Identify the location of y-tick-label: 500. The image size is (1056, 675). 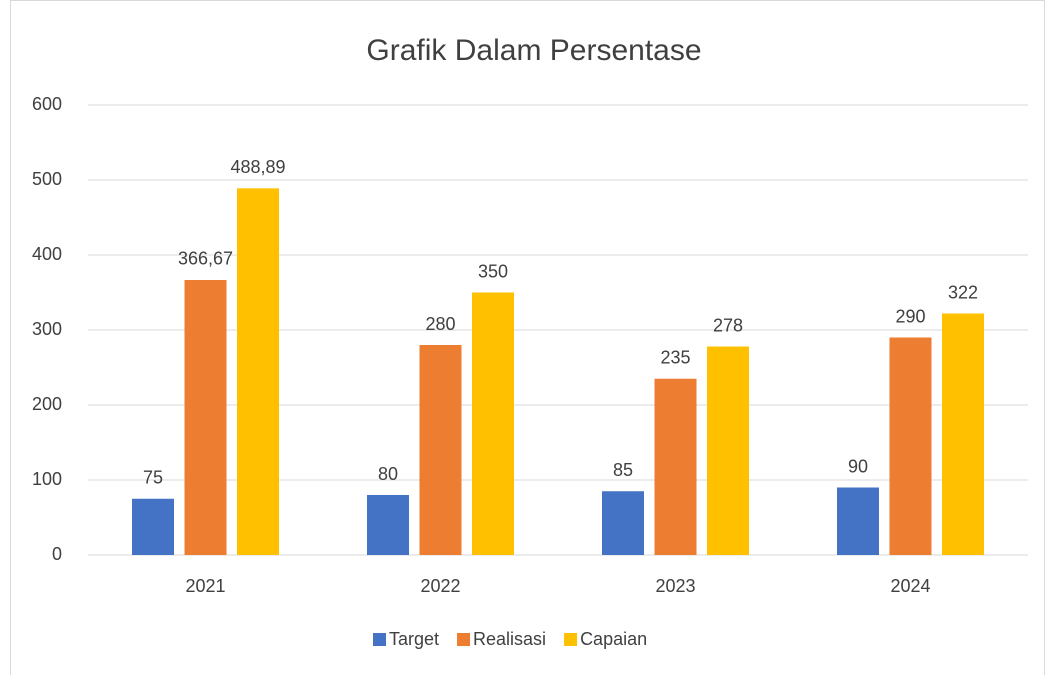
(47, 179).